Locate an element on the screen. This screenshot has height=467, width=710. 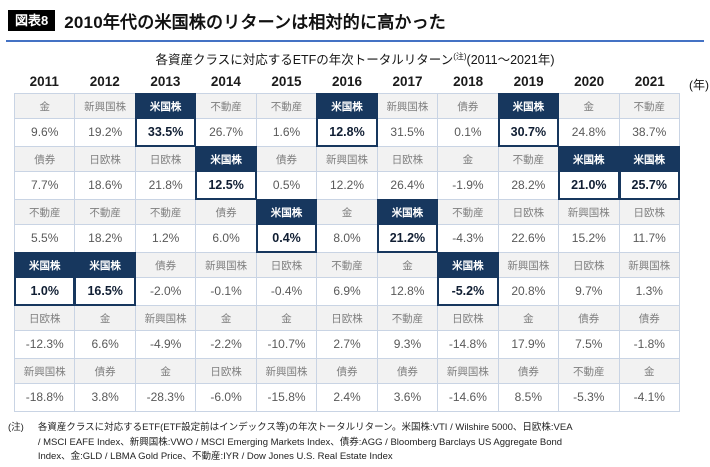
return-cell-2012-rank1: 新興国株 19.2% is located at coordinates (105, 120).